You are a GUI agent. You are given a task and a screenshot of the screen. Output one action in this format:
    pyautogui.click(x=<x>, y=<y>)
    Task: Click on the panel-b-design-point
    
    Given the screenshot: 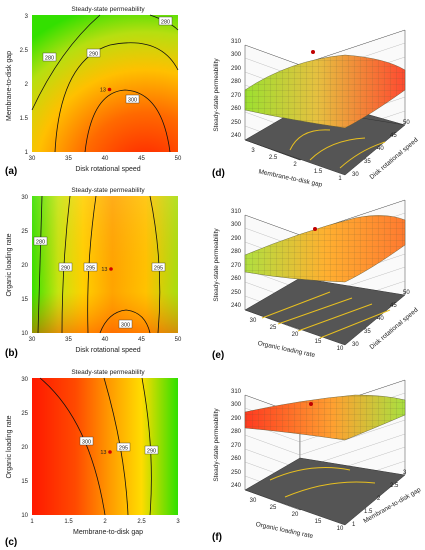 What is the action you would take?
    pyautogui.click(x=111, y=269)
    